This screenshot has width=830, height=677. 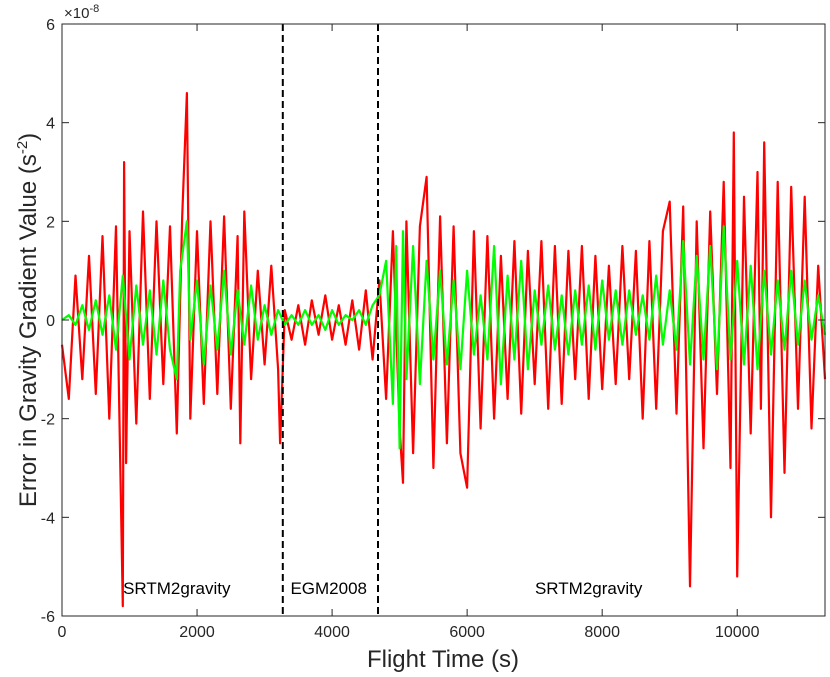 What do you see at coordinates (48, 518) in the screenshot?
I see `y-tick-label: -4` at bounding box center [48, 518].